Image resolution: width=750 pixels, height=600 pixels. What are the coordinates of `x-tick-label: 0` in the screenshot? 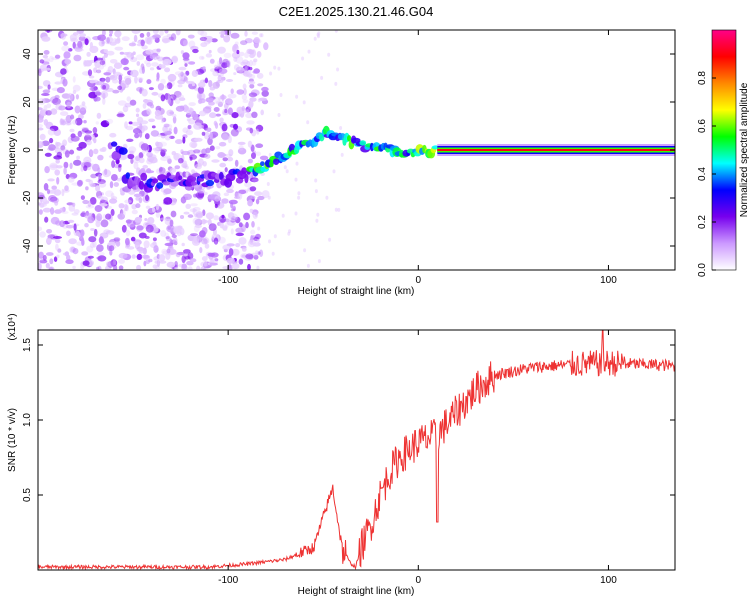 It's located at (419, 580).